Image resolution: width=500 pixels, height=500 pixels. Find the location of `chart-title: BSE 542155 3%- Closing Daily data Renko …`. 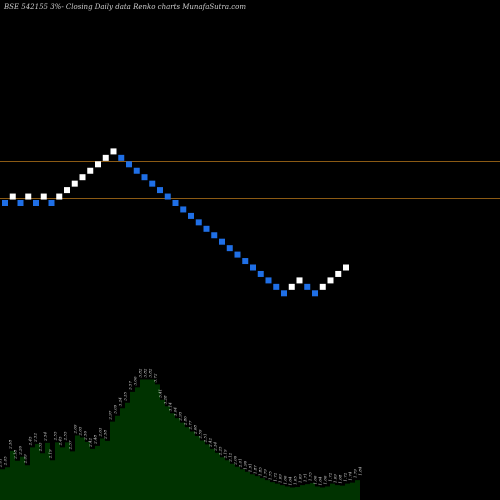

chart-title: BSE 542155 3%- Closing Daily data Renko … is located at coordinates (124, 7).